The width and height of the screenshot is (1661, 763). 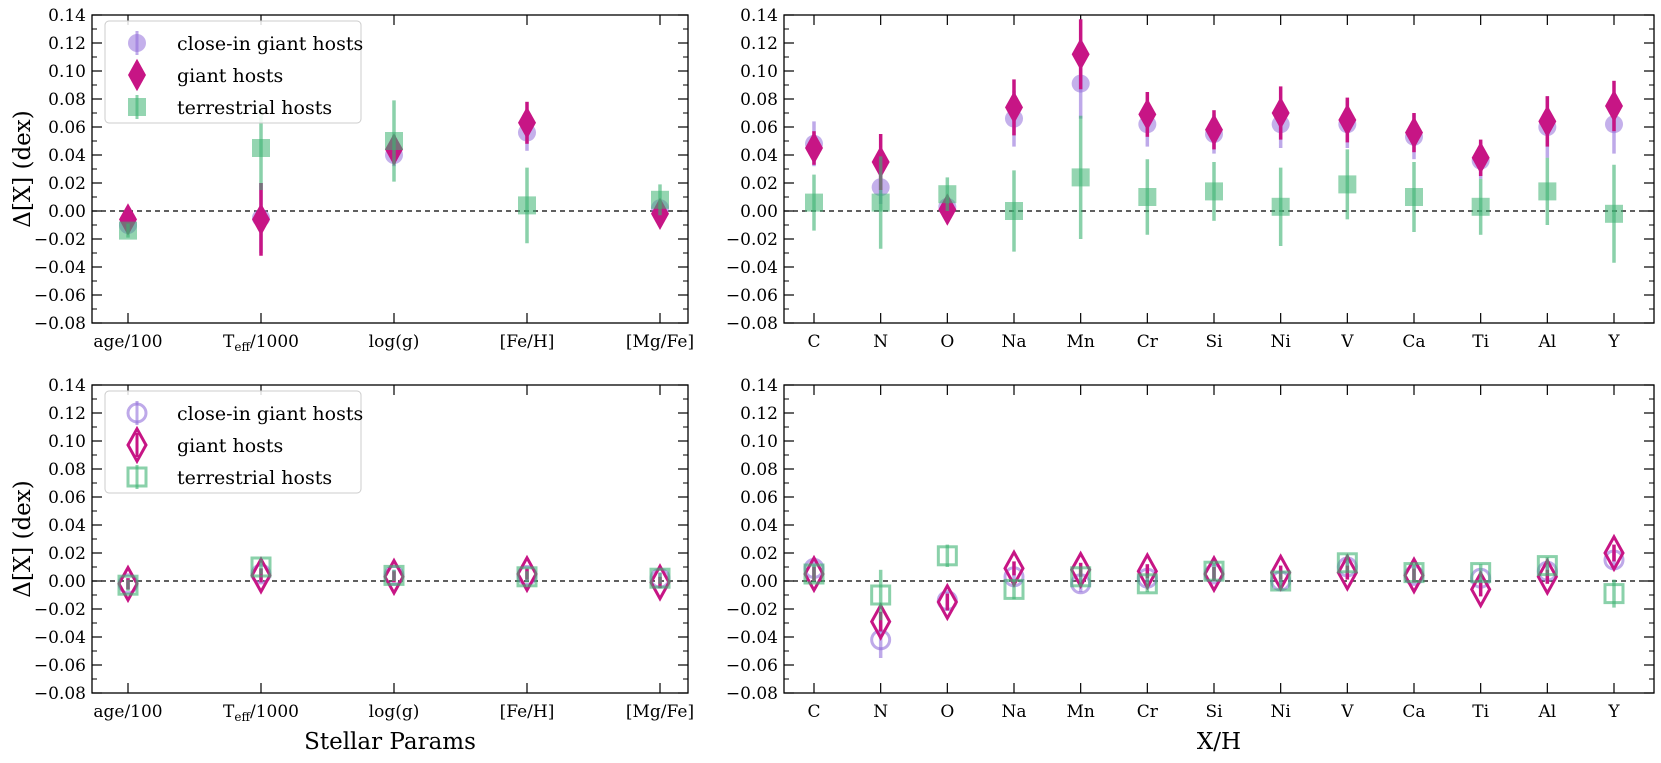 What do you see at coordinates (1547, 566) in the screenshot?
I see `data-point-terrestrial-hosts-al` at bounding box center [1547, 566].